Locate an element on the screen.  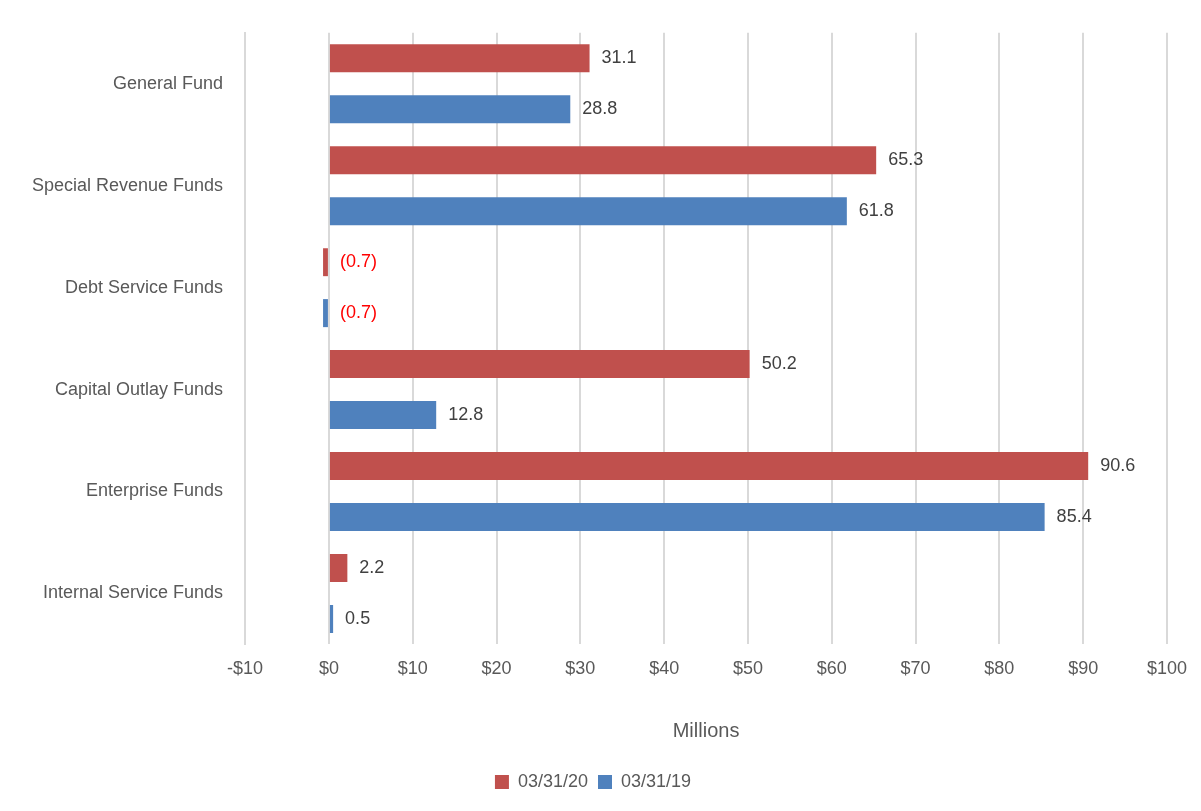
x-tick-label: $80 is located at coordinates (999, 668).